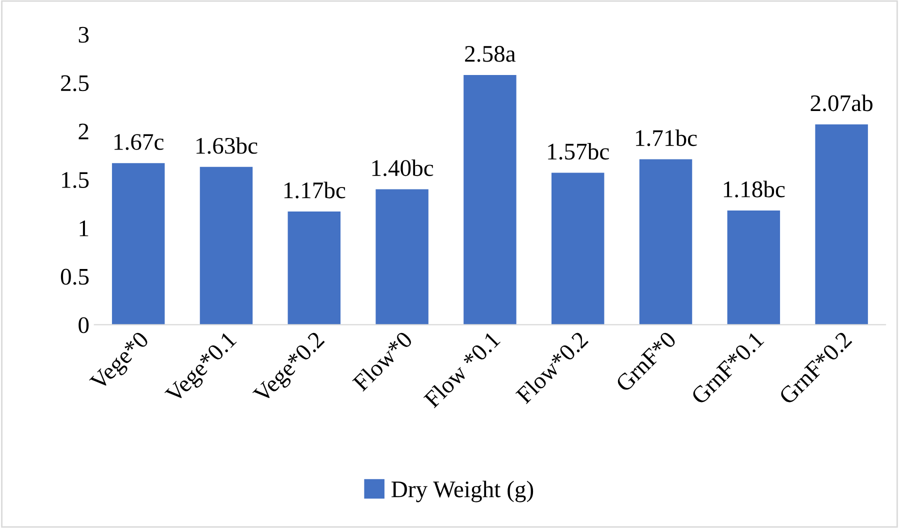  Describe the element at coordinates (578, 151) in the screenshot. I see `data-label: 1.57bc` at that location.